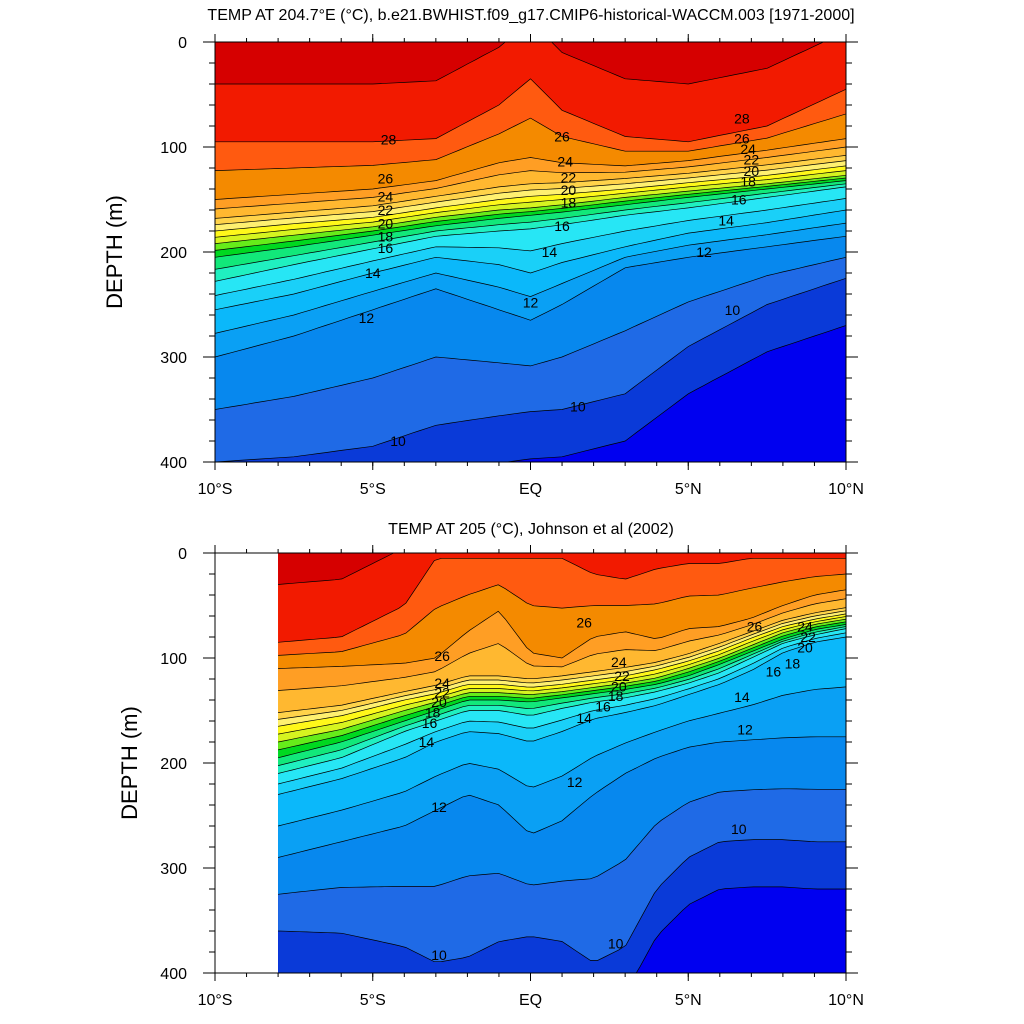 The height and width of the screenshot is (1024, 1024). Describe the element at coordinates (173, 974) in the screenshot. I see `y-tick-label: 400` at that location.